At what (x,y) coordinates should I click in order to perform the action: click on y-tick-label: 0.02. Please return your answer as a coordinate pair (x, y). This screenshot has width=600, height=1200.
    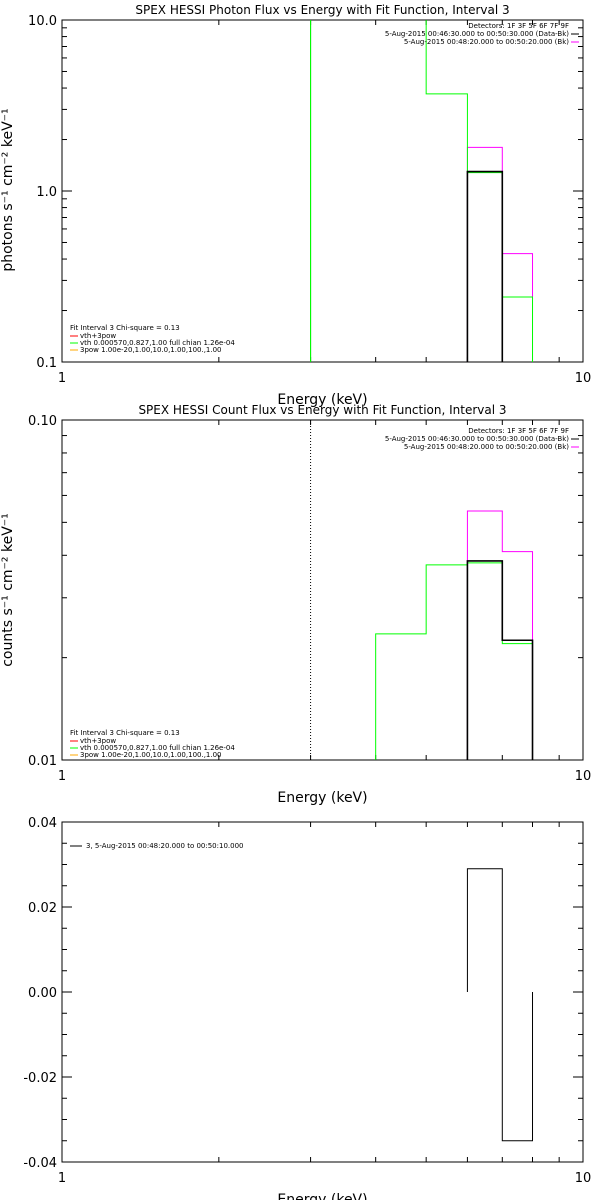
    Looking at the image, I should click on (42, 908).